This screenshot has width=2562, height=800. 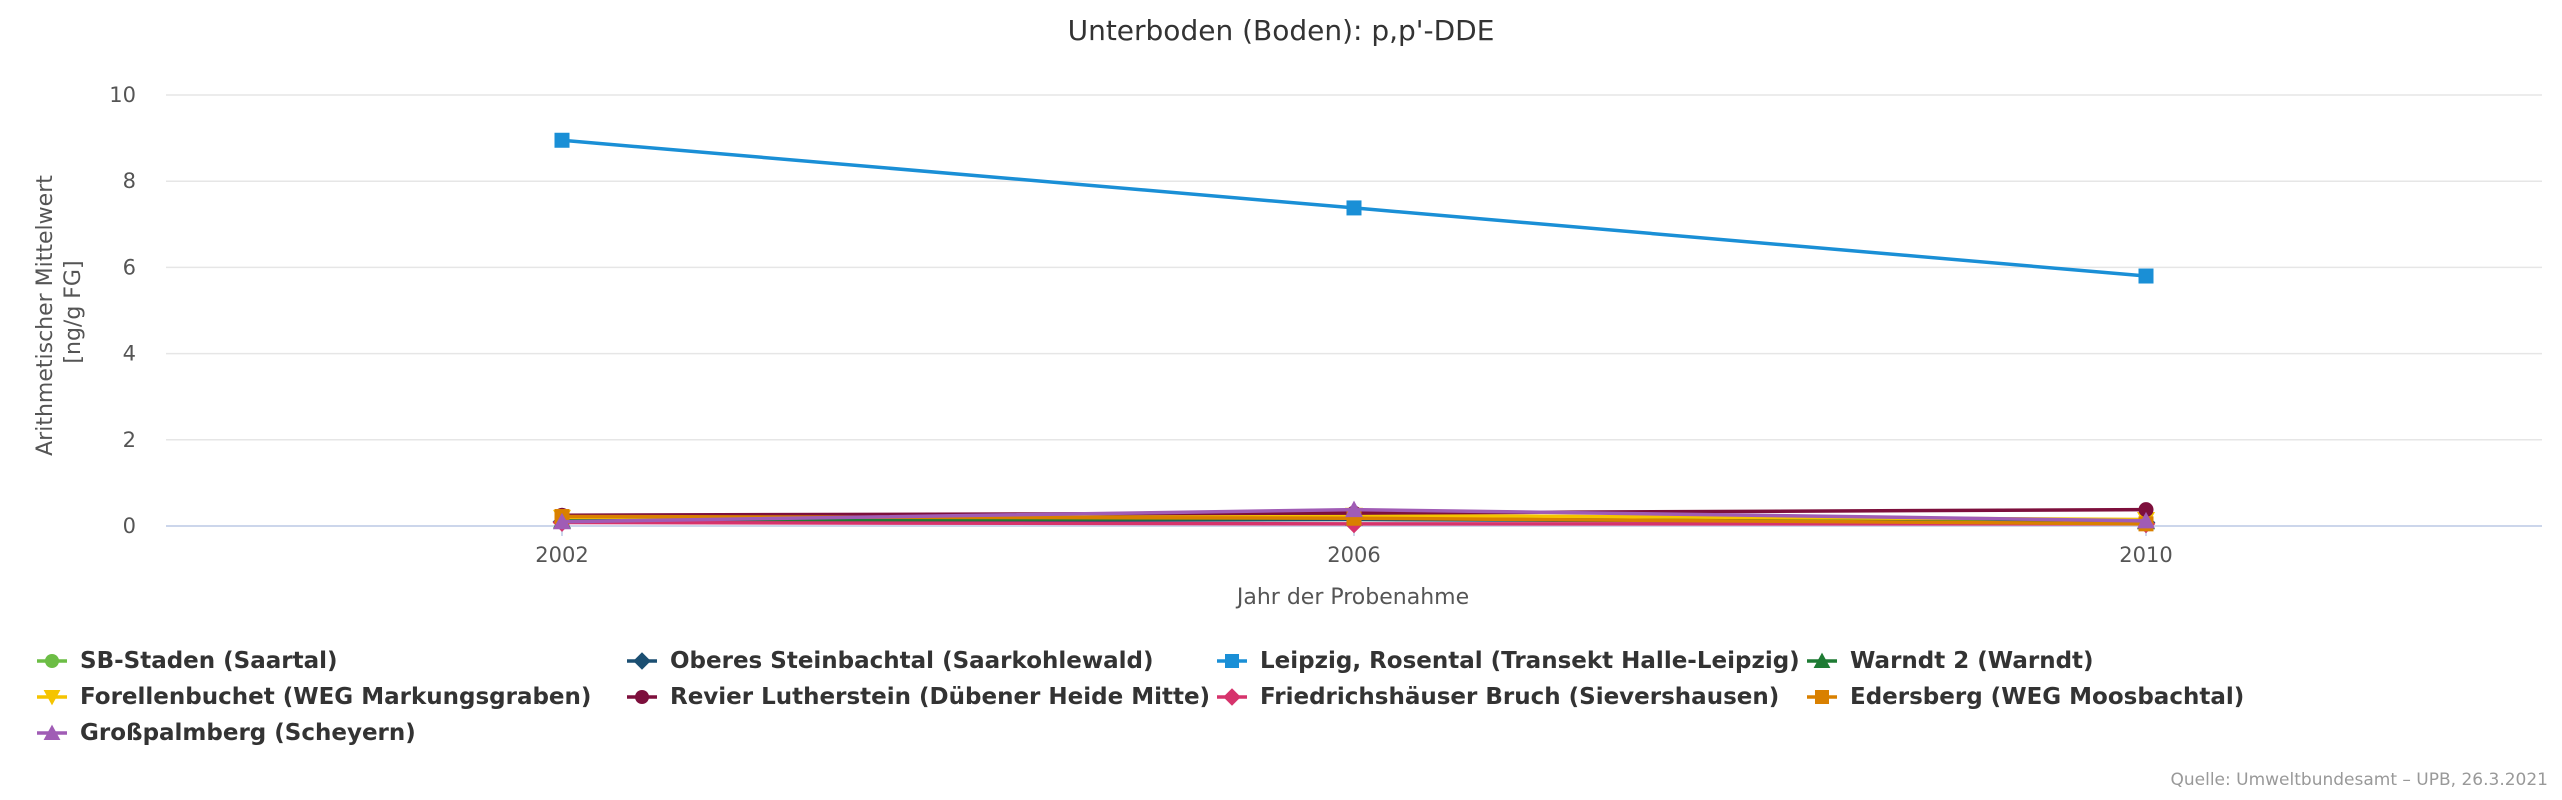 I want to click on legend-item: Warndt 2 (Warndt), so click(x=1950, y=661).